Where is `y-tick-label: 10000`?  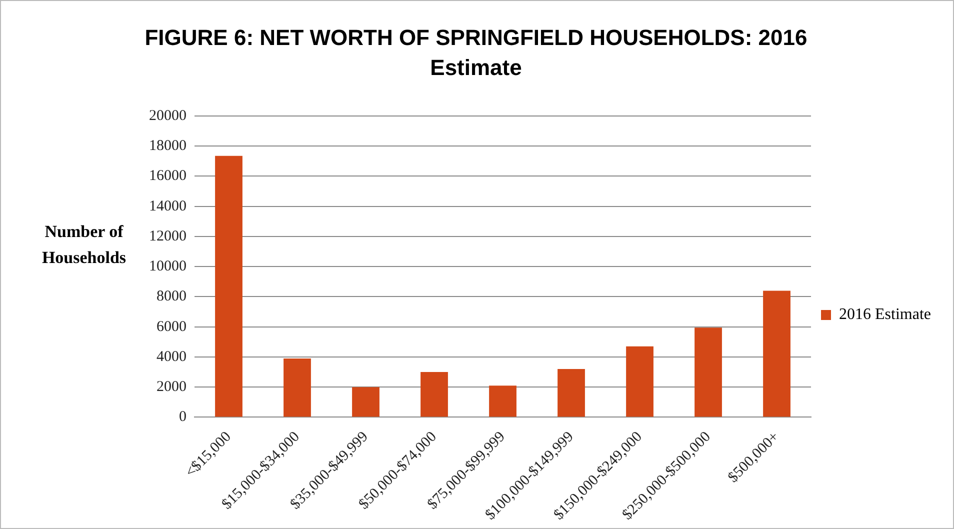
y-tick-label: 10000 is located at coordinates (167, 266).